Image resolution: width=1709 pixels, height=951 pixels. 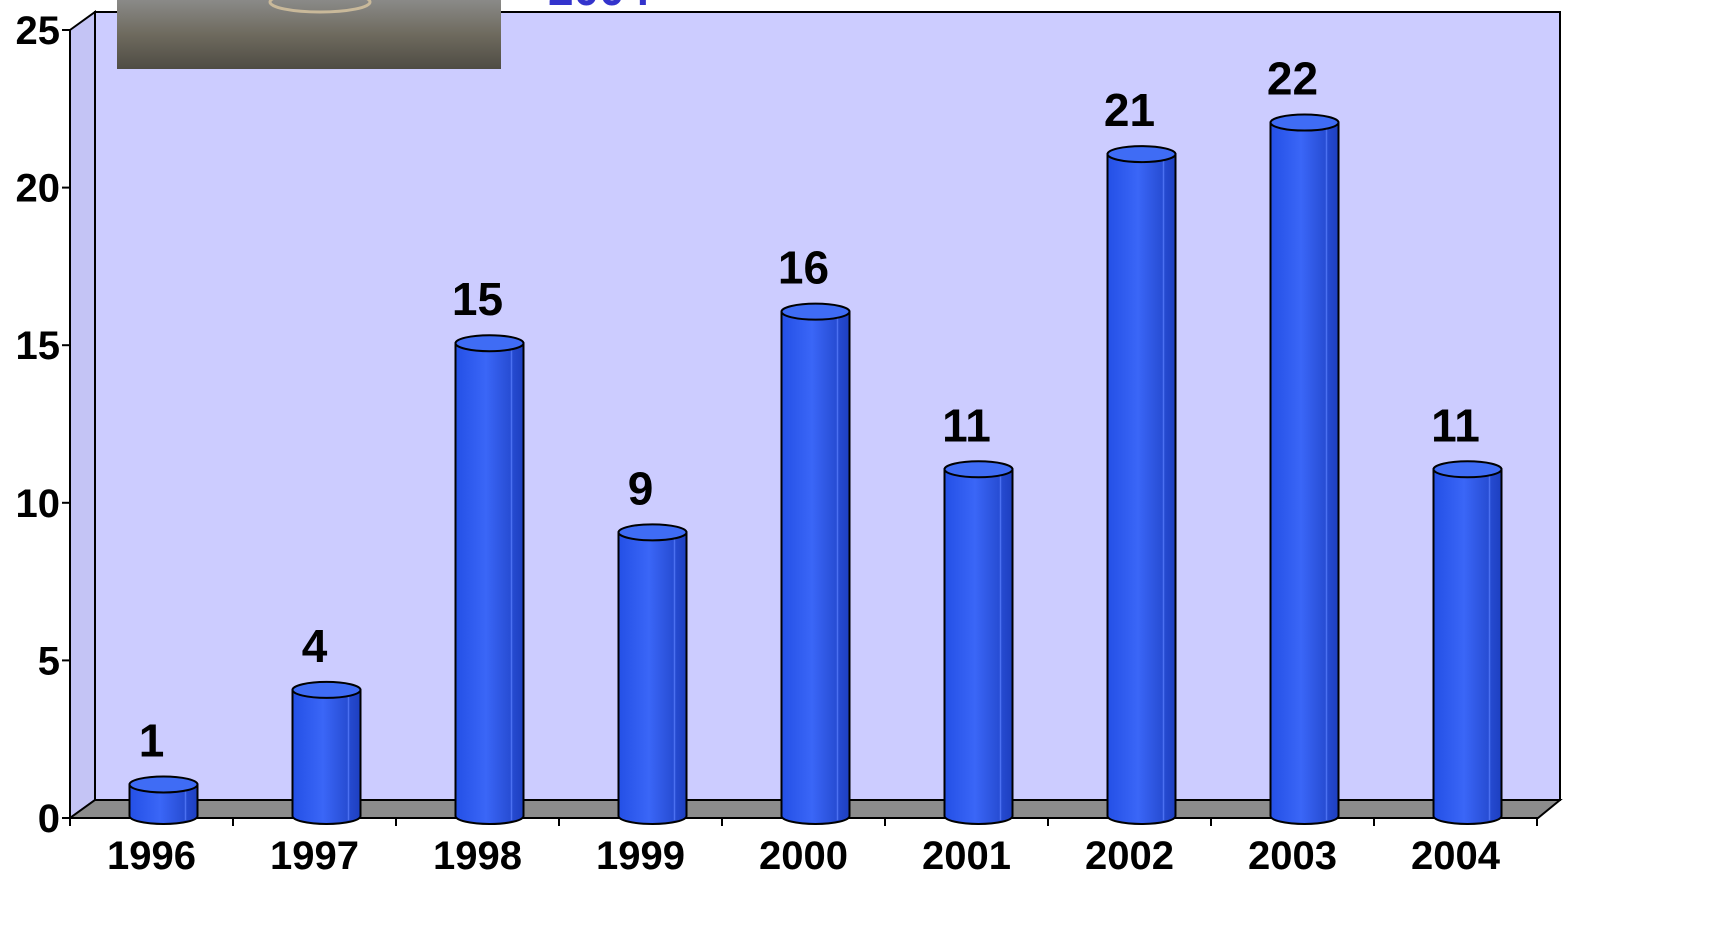 I want to click on y-tick-label: 25, so click(x=38, y=31).